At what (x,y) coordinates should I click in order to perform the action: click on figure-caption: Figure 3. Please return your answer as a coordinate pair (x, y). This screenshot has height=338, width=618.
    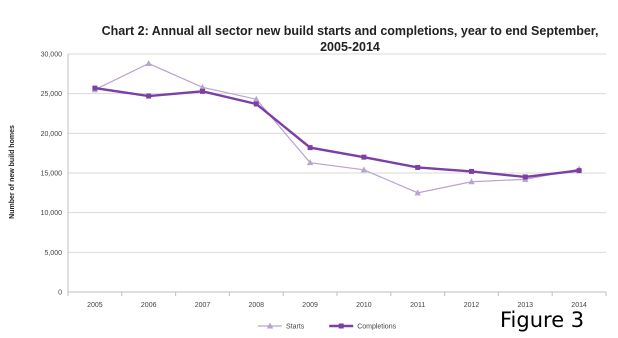
    Looking at the image, I should click on (542, 320).